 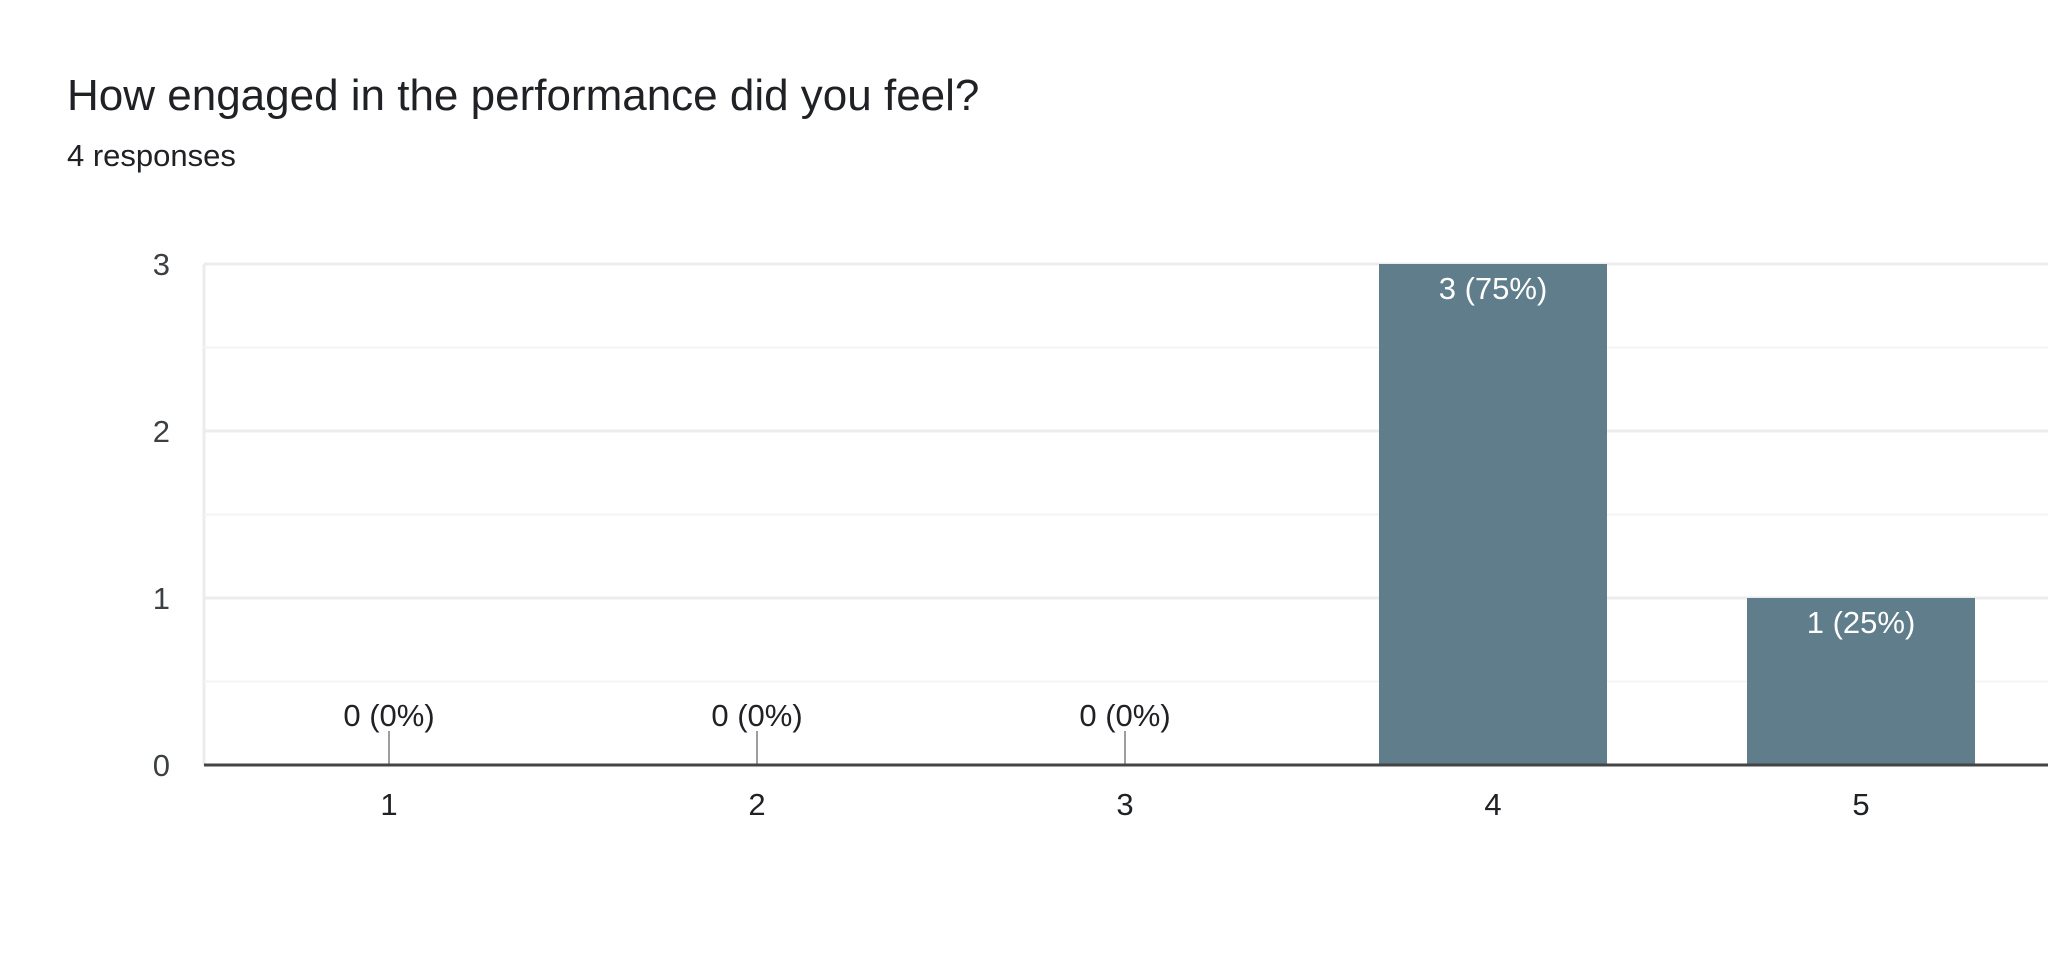 I want to click on x-tick-label: 2, so click(x=756, y=804).